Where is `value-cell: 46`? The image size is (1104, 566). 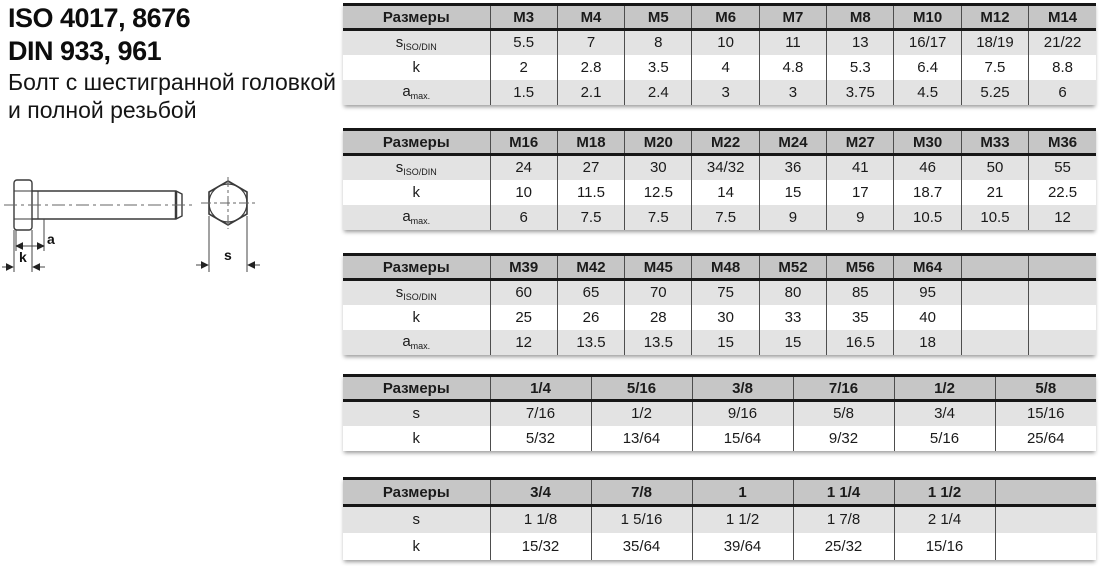
value-cell: 46 is located at coordinates (927, 167).